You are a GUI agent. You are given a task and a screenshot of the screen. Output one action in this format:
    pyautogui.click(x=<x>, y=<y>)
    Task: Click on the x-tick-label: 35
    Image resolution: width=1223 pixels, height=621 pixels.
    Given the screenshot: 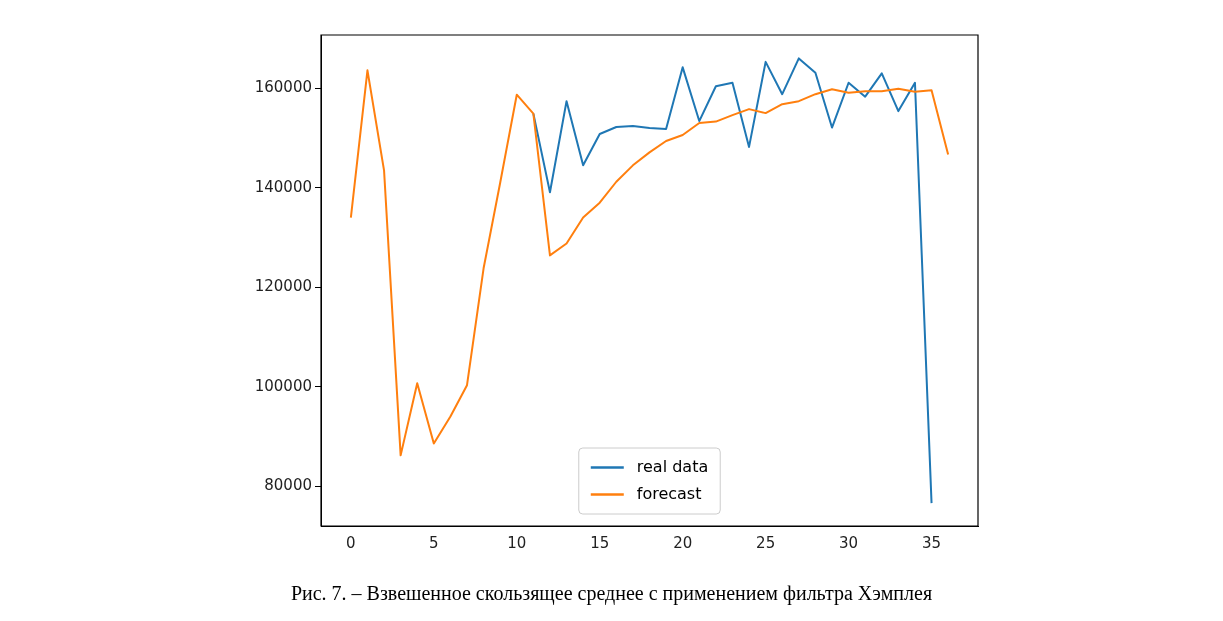 What is the action you would take?
    pyautogui.click(x=932, y=542)
    